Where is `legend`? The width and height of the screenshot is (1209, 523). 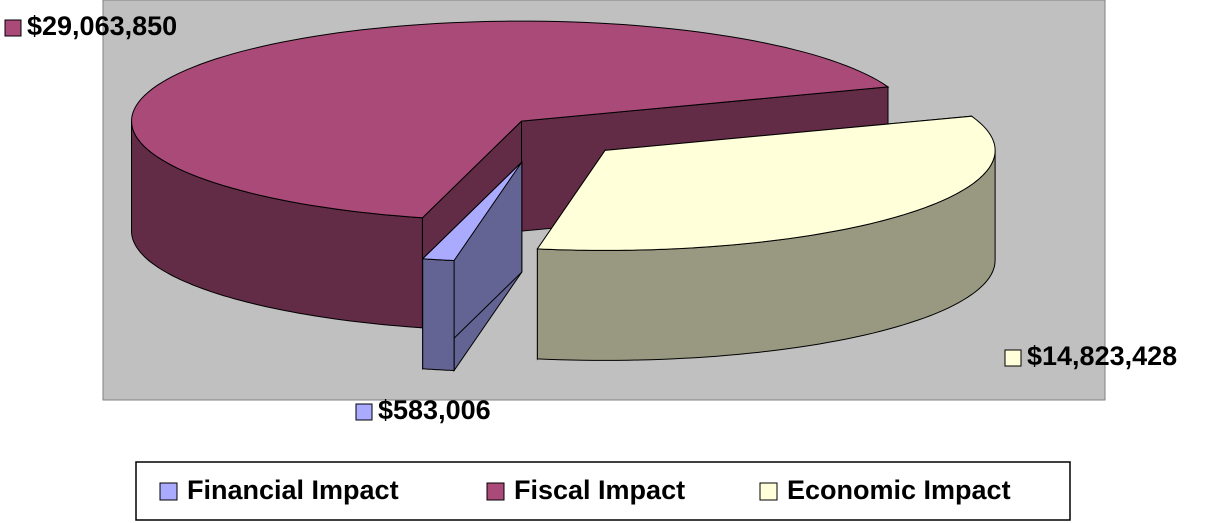
legend is located at coordinates (603, 491).